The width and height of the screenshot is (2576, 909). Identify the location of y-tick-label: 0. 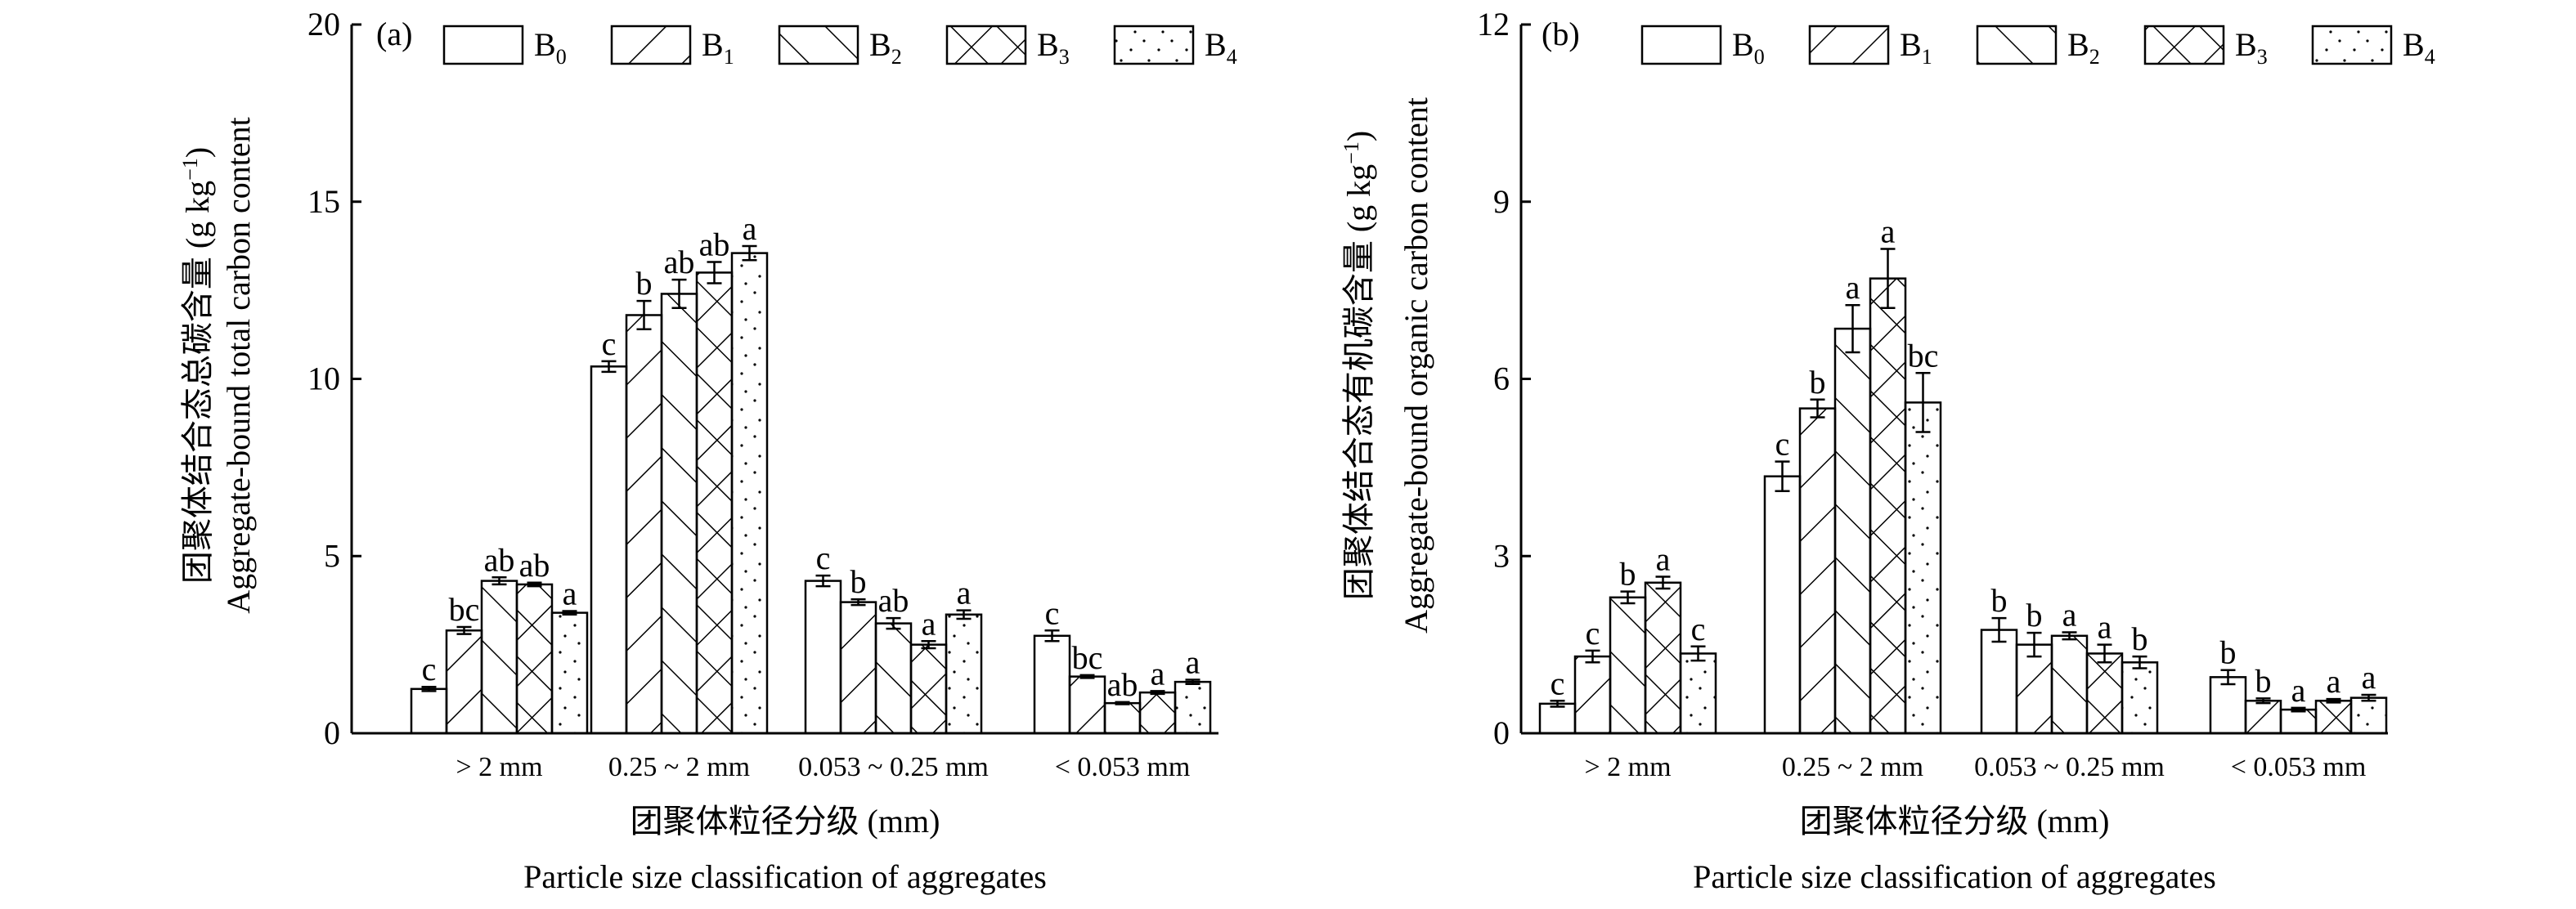
(332, 733).